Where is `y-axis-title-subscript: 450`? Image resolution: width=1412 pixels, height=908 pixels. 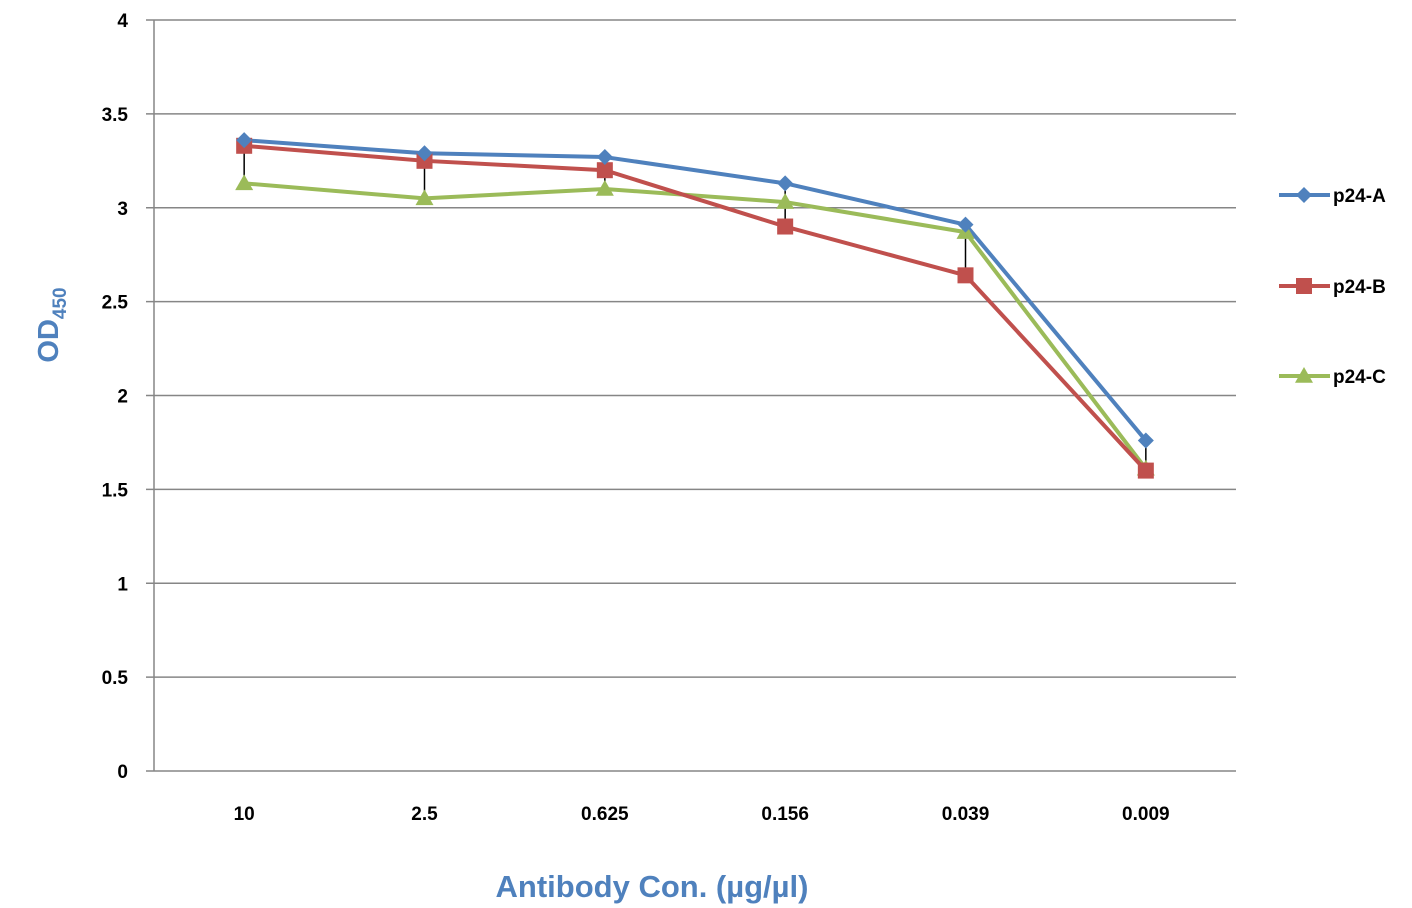
y-axis-title-subscript: 450 is located at coordinates (60, 303).